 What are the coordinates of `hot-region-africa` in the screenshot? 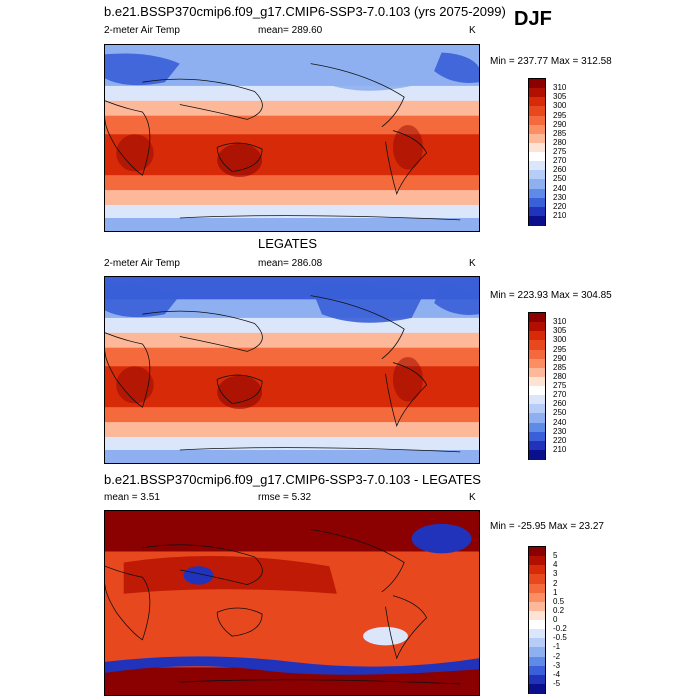 It's located at (135, 385).